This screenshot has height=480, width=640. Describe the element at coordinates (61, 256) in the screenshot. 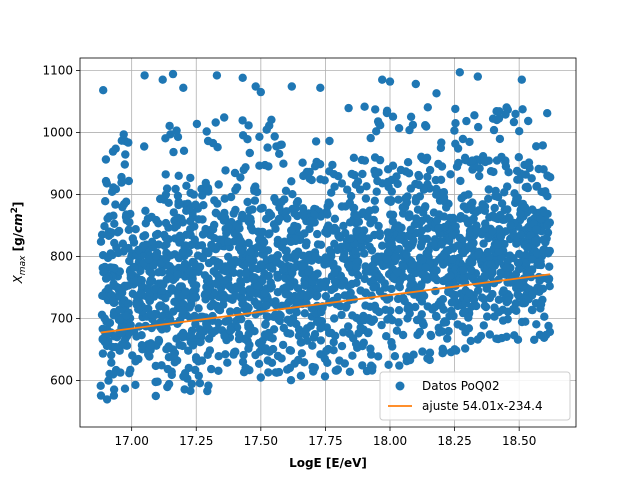

I see `y-tick-label: 800` at that location.